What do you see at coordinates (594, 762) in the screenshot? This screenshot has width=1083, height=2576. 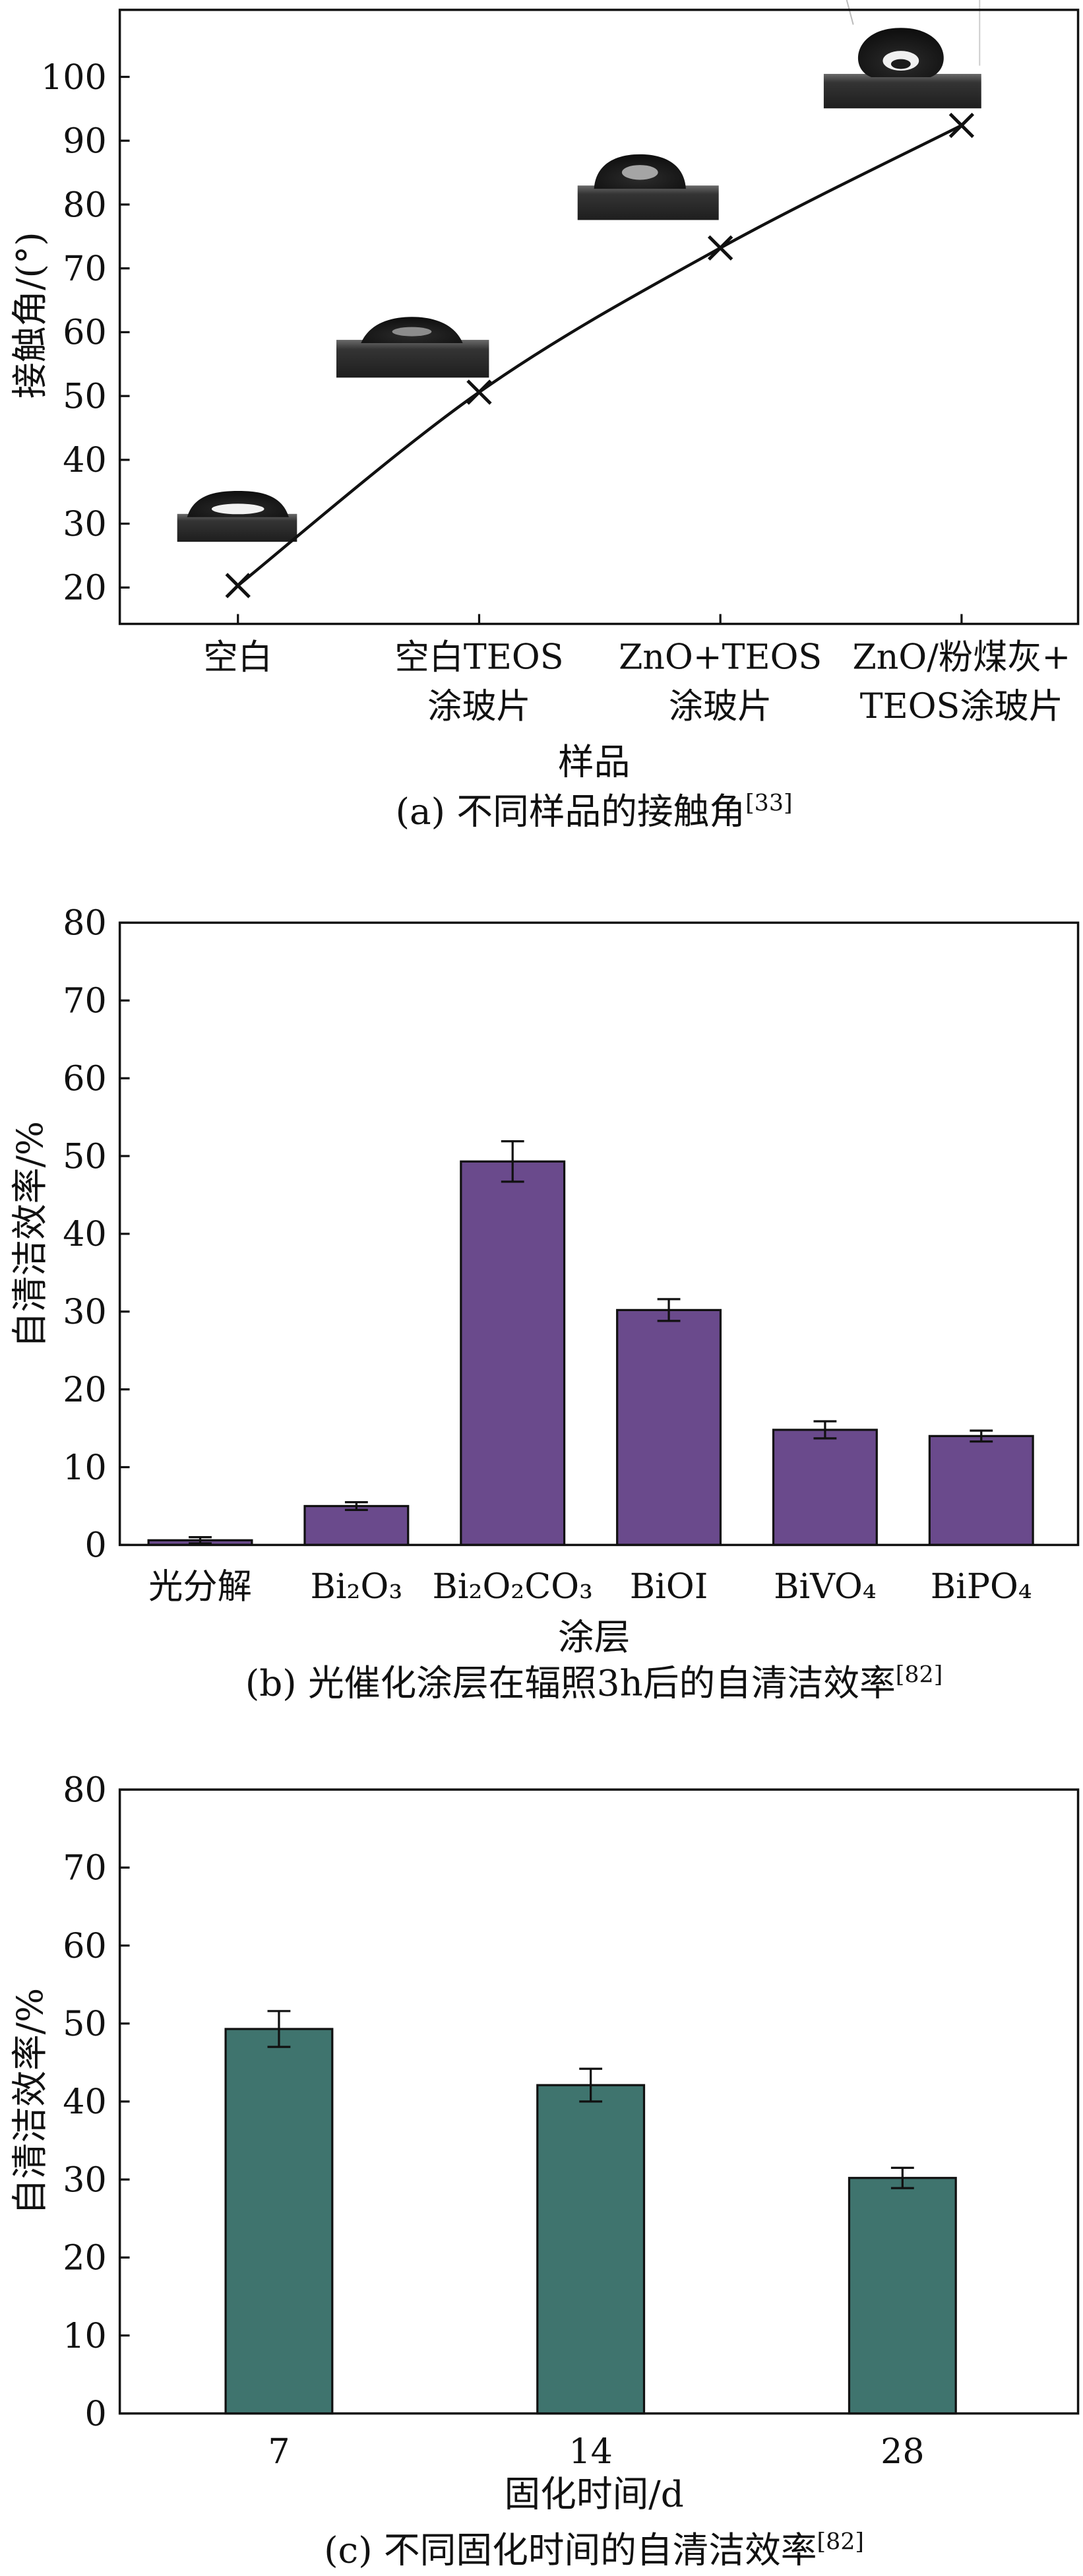 I see `x-axis-label: 样品` at bounding box center [594, 762].